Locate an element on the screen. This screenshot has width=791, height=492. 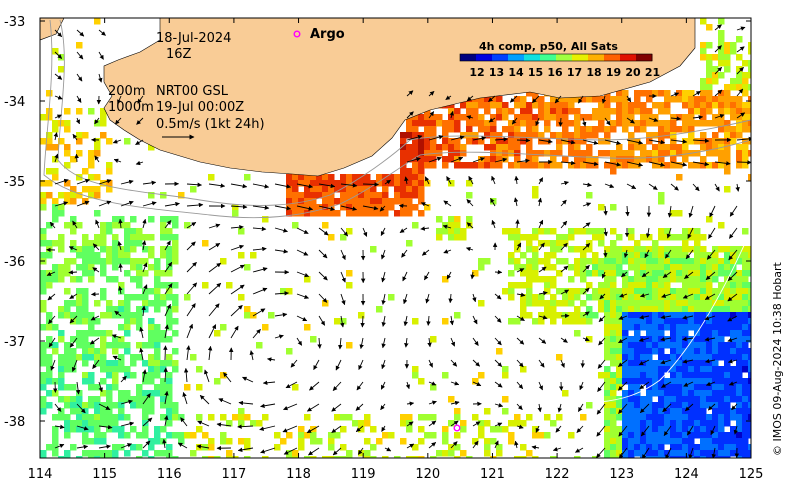
colorbar-tick-label: 14 is located at coordinates (516, 72).